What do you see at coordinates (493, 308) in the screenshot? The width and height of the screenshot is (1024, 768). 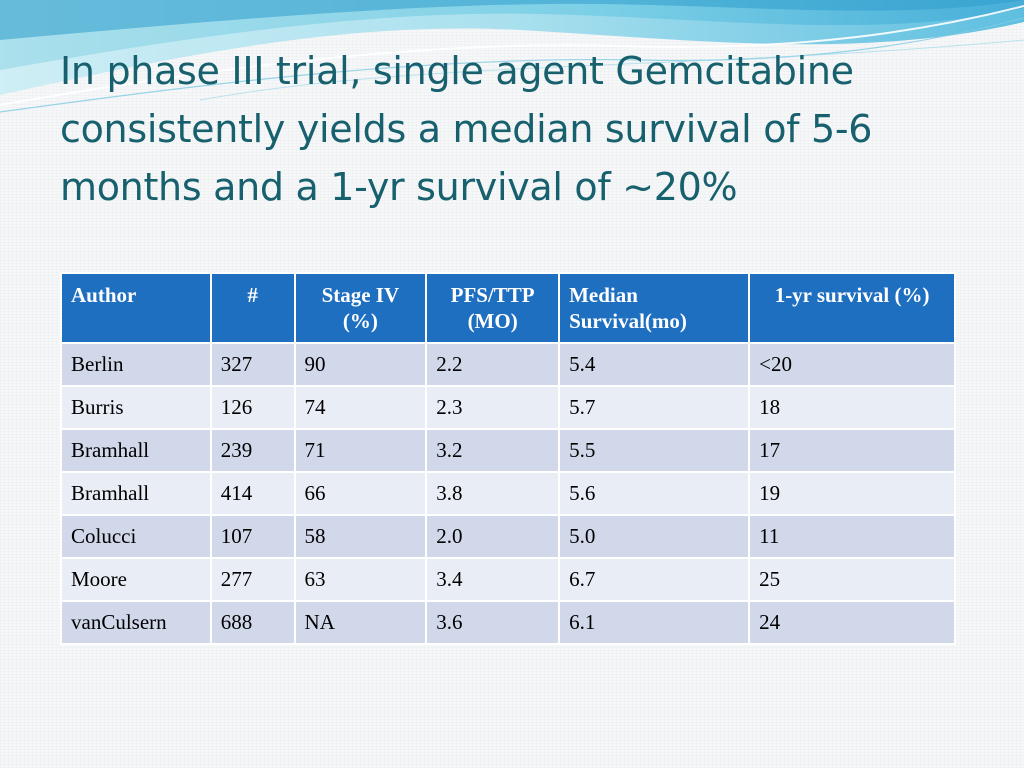 I see `header-pfs-ttp: PFS/TTP (MO)` at bounding box center [493, 308].